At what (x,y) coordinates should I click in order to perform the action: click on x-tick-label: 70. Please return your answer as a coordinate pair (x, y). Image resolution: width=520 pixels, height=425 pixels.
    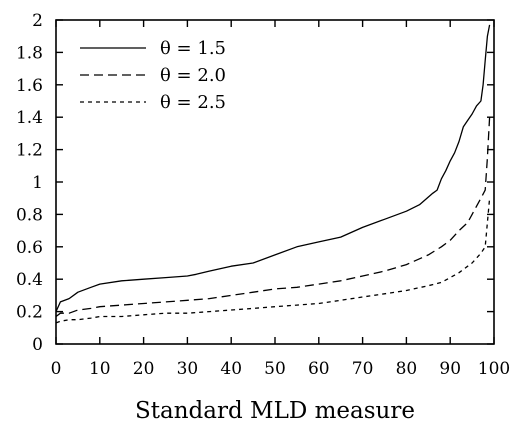
    Looking at the image, I should click on (363, 369).